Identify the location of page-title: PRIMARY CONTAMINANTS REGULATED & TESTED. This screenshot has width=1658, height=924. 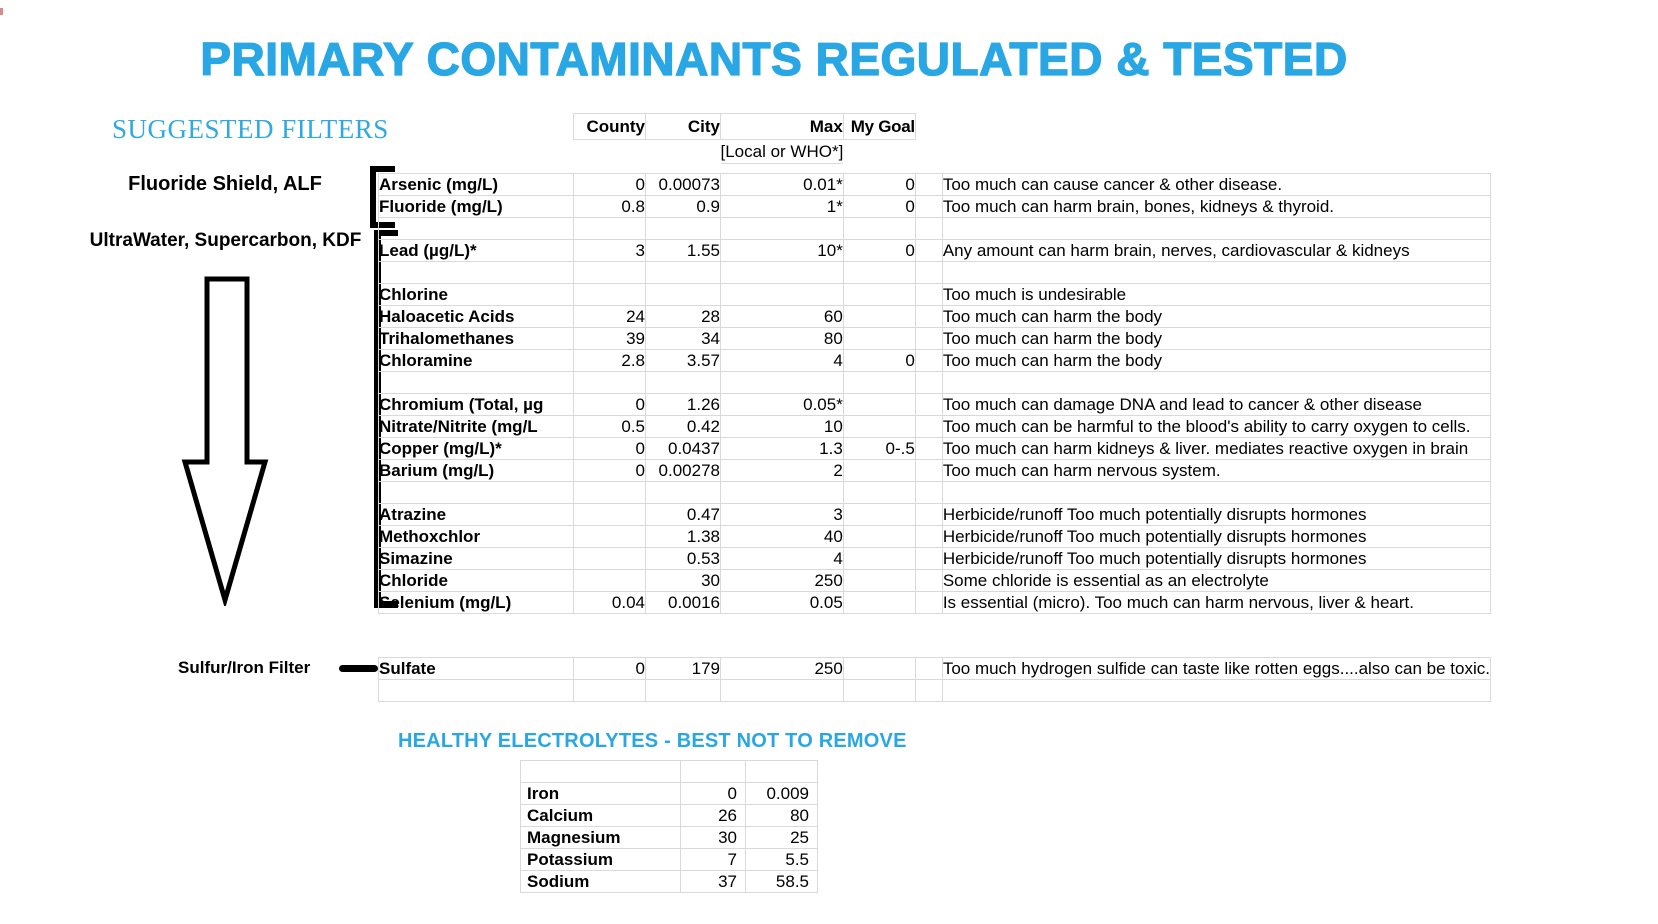
(774, 58).